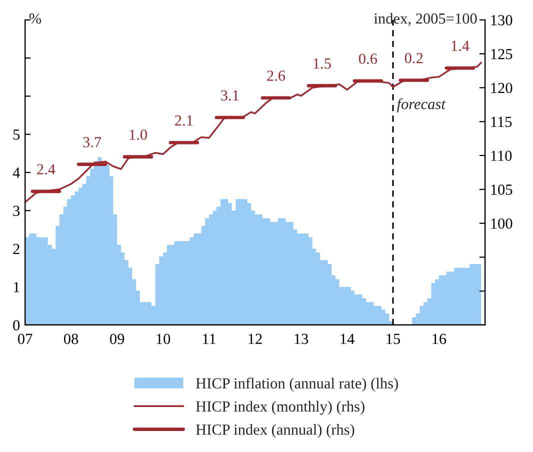 The width and height of the screenshot is (533, 452). I want to click on annotation: 1.0, so click(138, 135).